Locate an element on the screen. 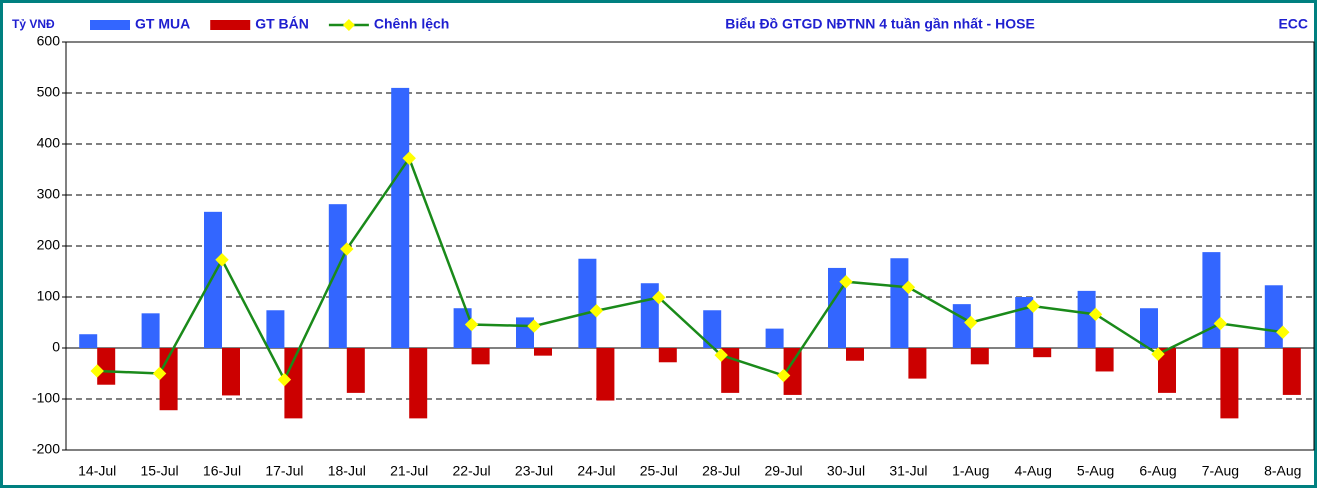 This screenshot has height=488, width=1317. y-tick-label: 500 is located at coordinates (49, 92).